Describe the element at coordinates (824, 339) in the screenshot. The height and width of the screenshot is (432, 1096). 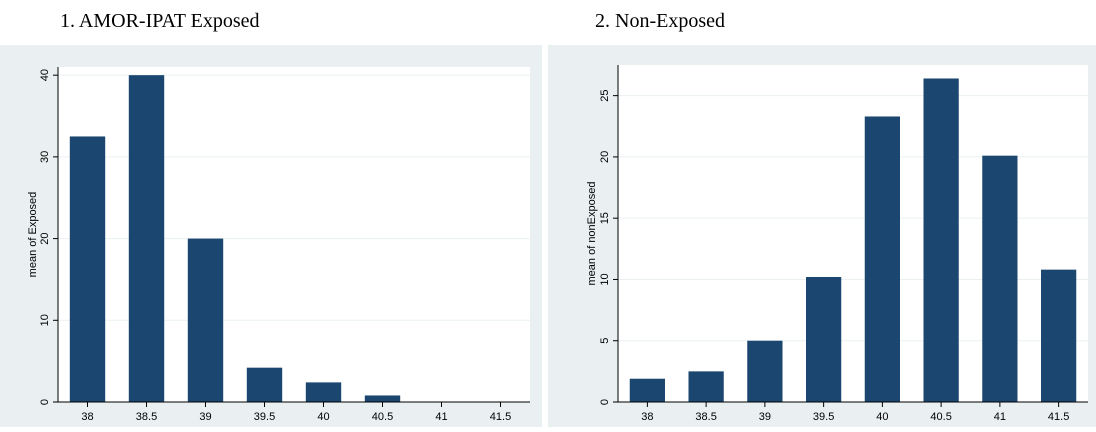
I see `chart-2-bar-39.5` at that location.